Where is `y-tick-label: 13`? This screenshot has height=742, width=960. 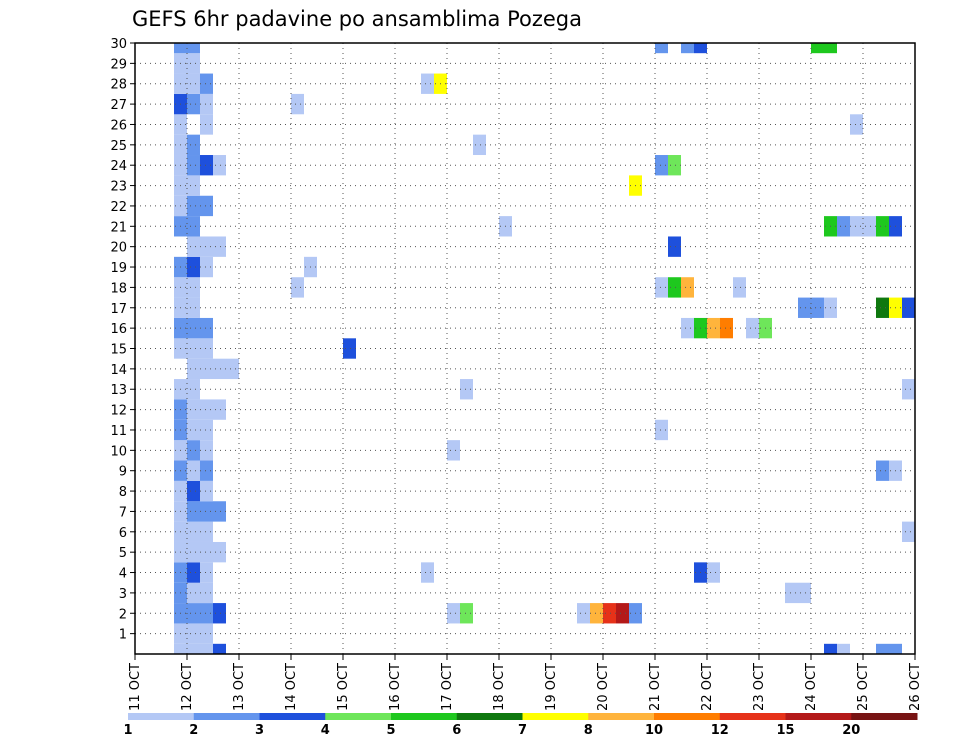 y-tick-label: 13 is located at coordinates (118, 390).